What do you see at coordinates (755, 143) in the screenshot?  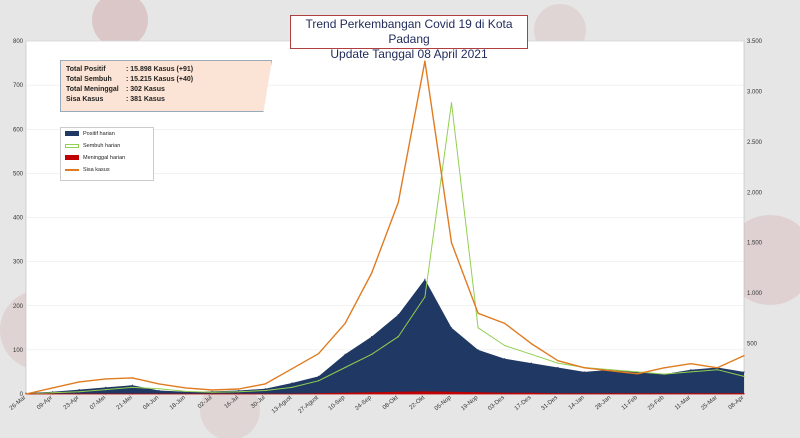 I see `y-right-tick-label: 2.500` at bounding box center [755, 143].